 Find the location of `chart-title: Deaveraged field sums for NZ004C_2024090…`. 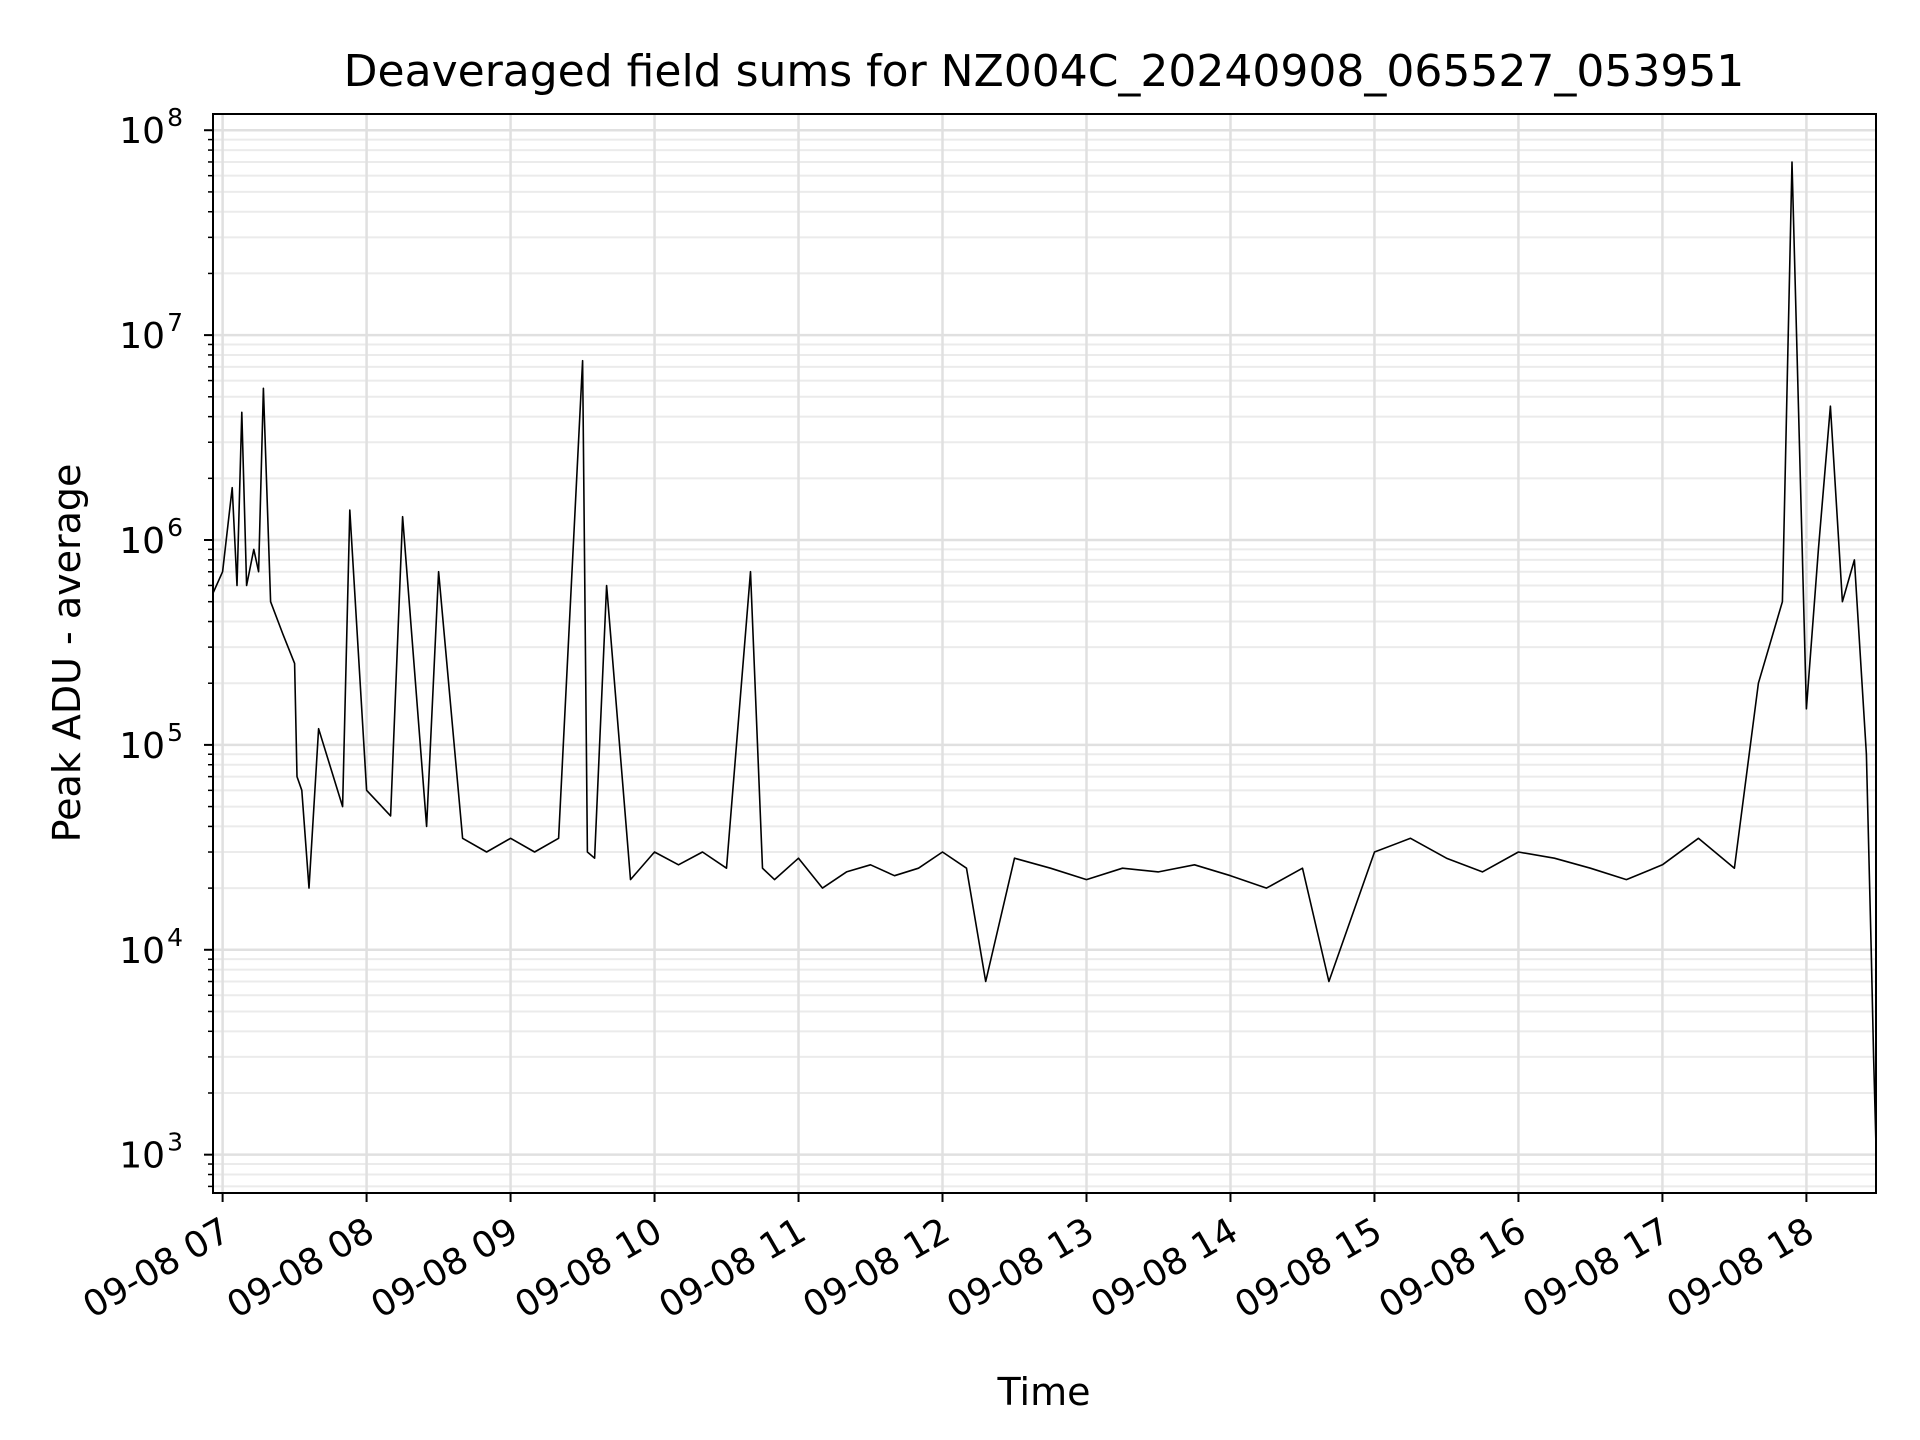

chart-title: Deaveraged field sums for NZ004C_2024090… is located at coordinates (1044, 71).